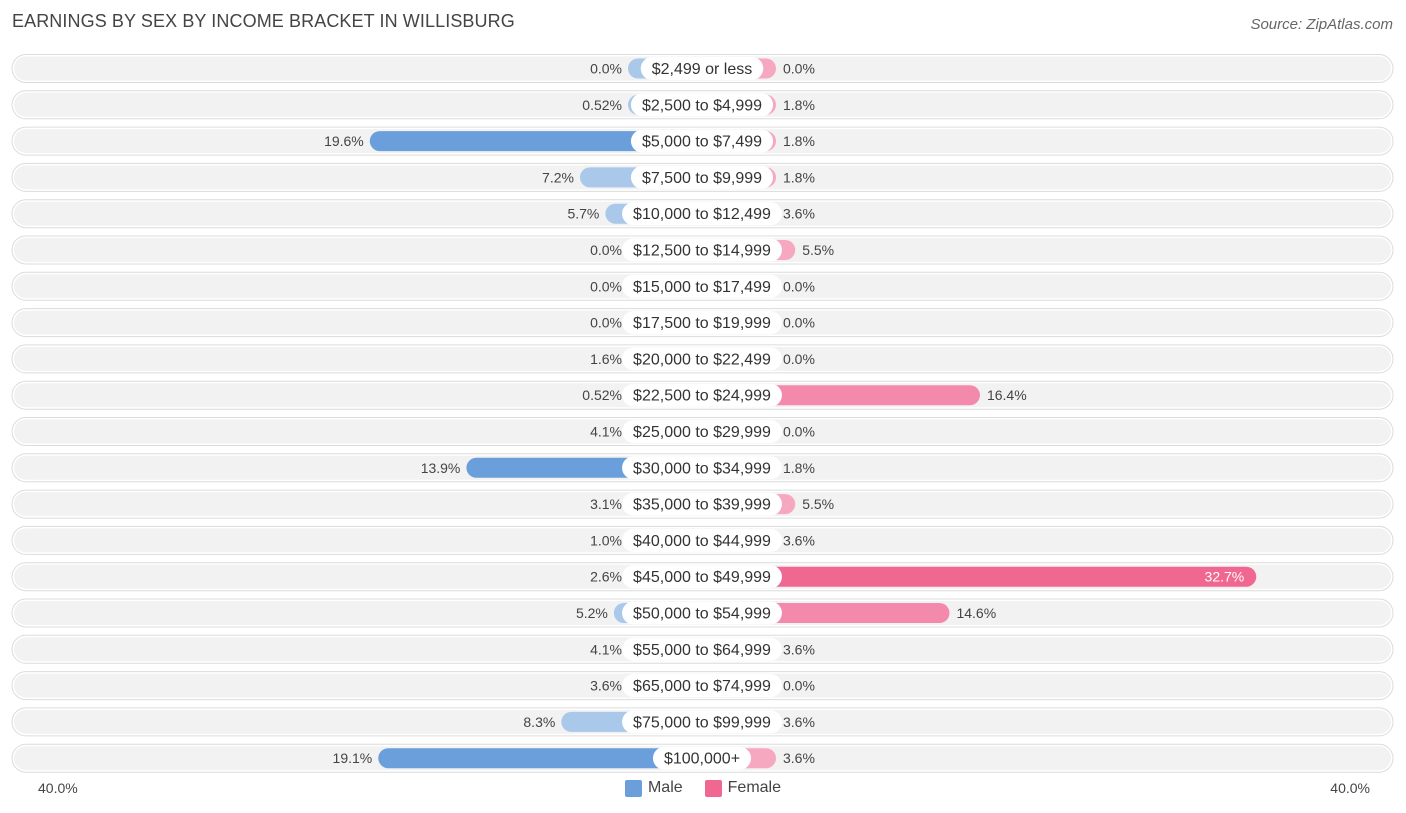 This screenshot has width=1406, height=813. Describe the element at coordinates (558, 177) in the screenshot. I see `male-value-label: 7.2%` at that location.